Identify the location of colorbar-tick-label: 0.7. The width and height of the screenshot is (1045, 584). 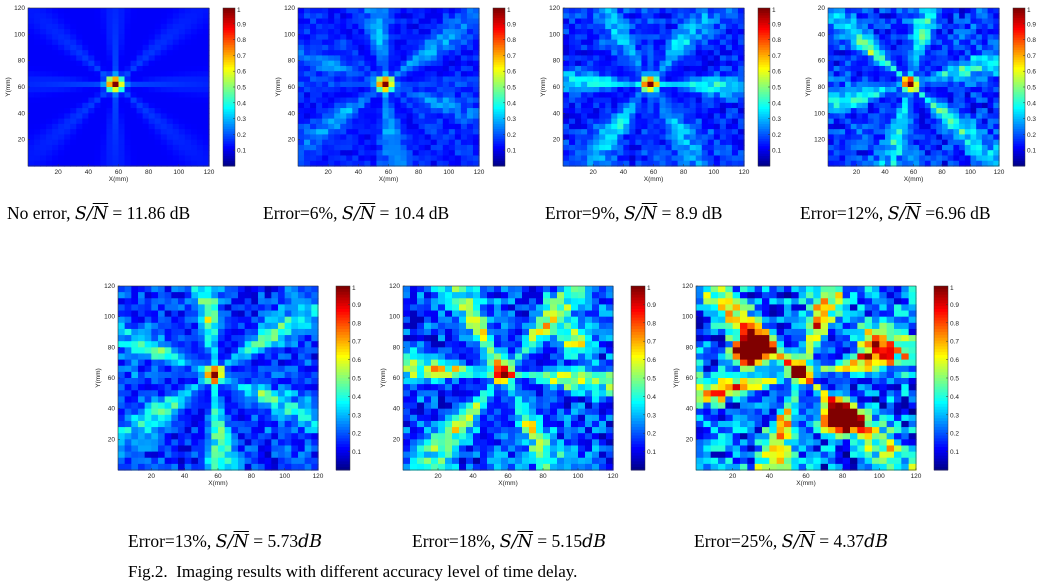
(776, 56).